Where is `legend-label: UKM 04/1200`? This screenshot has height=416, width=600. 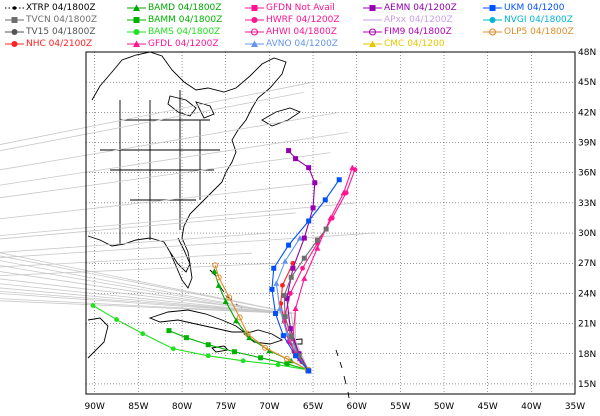
legend-label: UKM 04/1200 is located at coordinates (534, 8).